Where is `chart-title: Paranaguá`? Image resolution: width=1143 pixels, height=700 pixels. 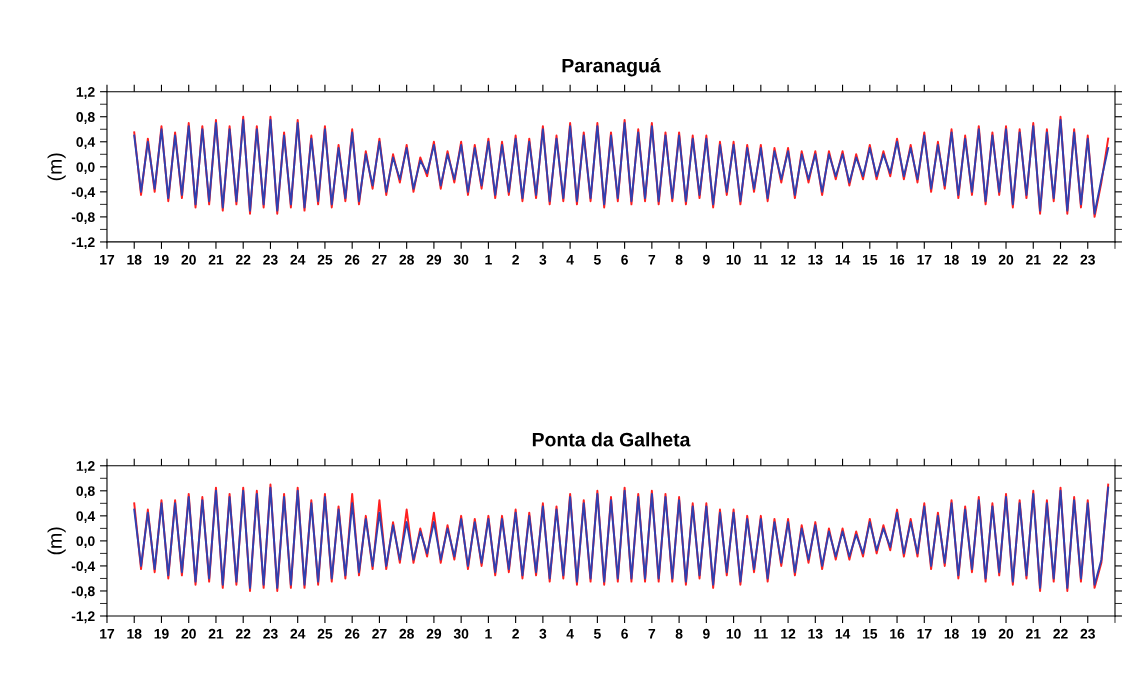
chart-title: Paranaguá is located at coordinates (611, 67).